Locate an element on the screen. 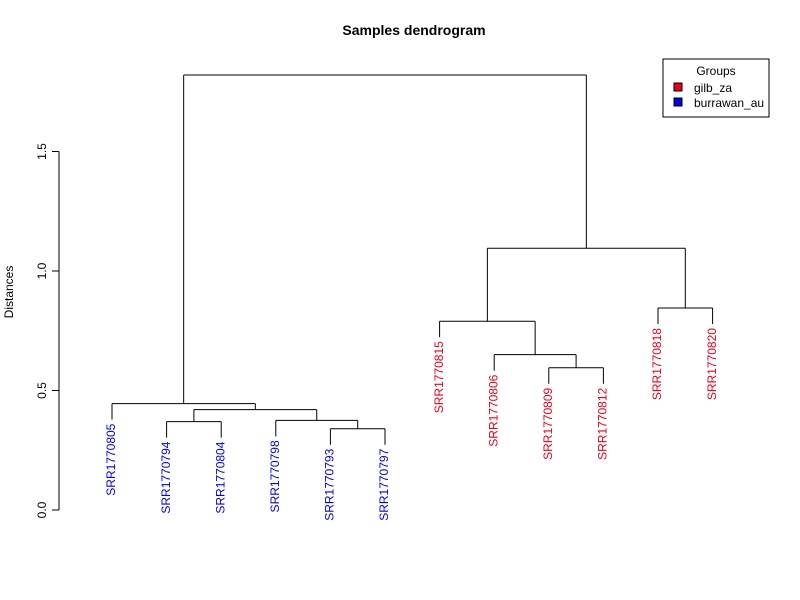  y-axis: 0.0 0.5 1.0 1.5 is located at coordinates (47, 330).